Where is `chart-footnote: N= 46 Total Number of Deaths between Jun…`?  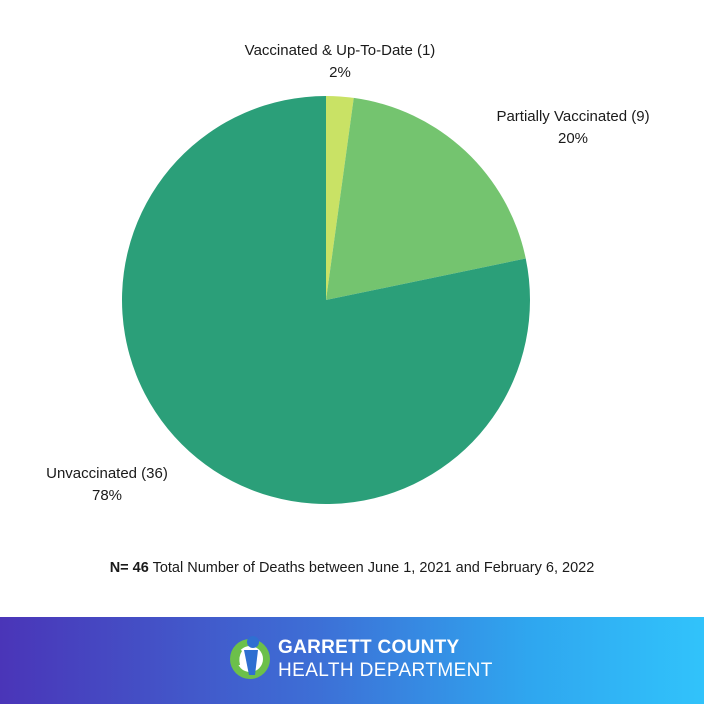
chart-footnote: N= 46 Total Number of Deaths between Jun… is located at coordinates (352, 568).